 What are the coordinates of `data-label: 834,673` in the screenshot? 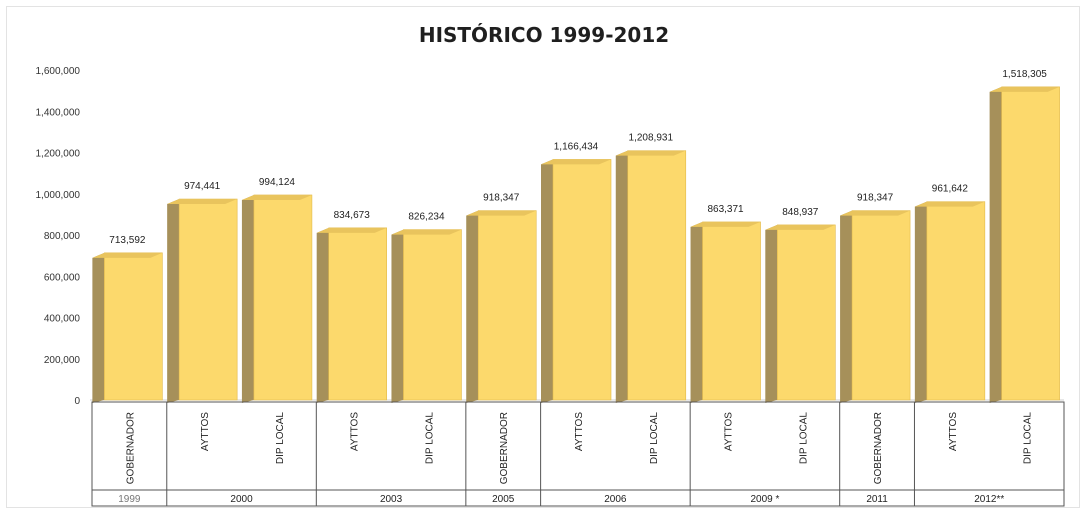 It's located at (352, 215).